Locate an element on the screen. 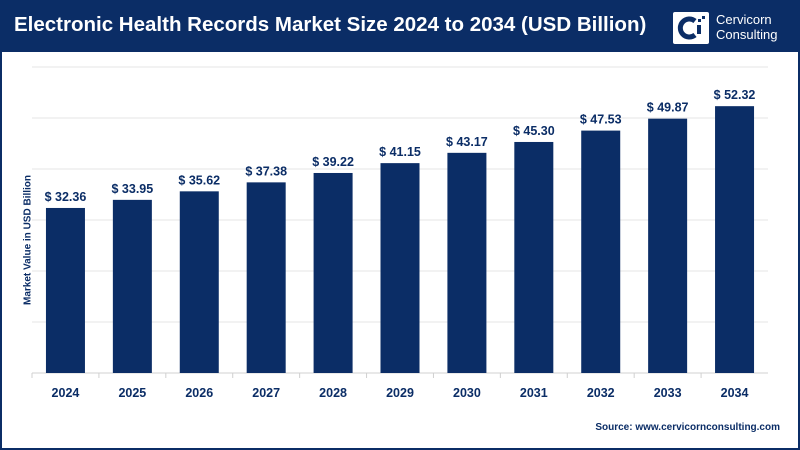 The height and width of the screenshot is (450, 800). bar-2031 is located at coordinates (534, 257).